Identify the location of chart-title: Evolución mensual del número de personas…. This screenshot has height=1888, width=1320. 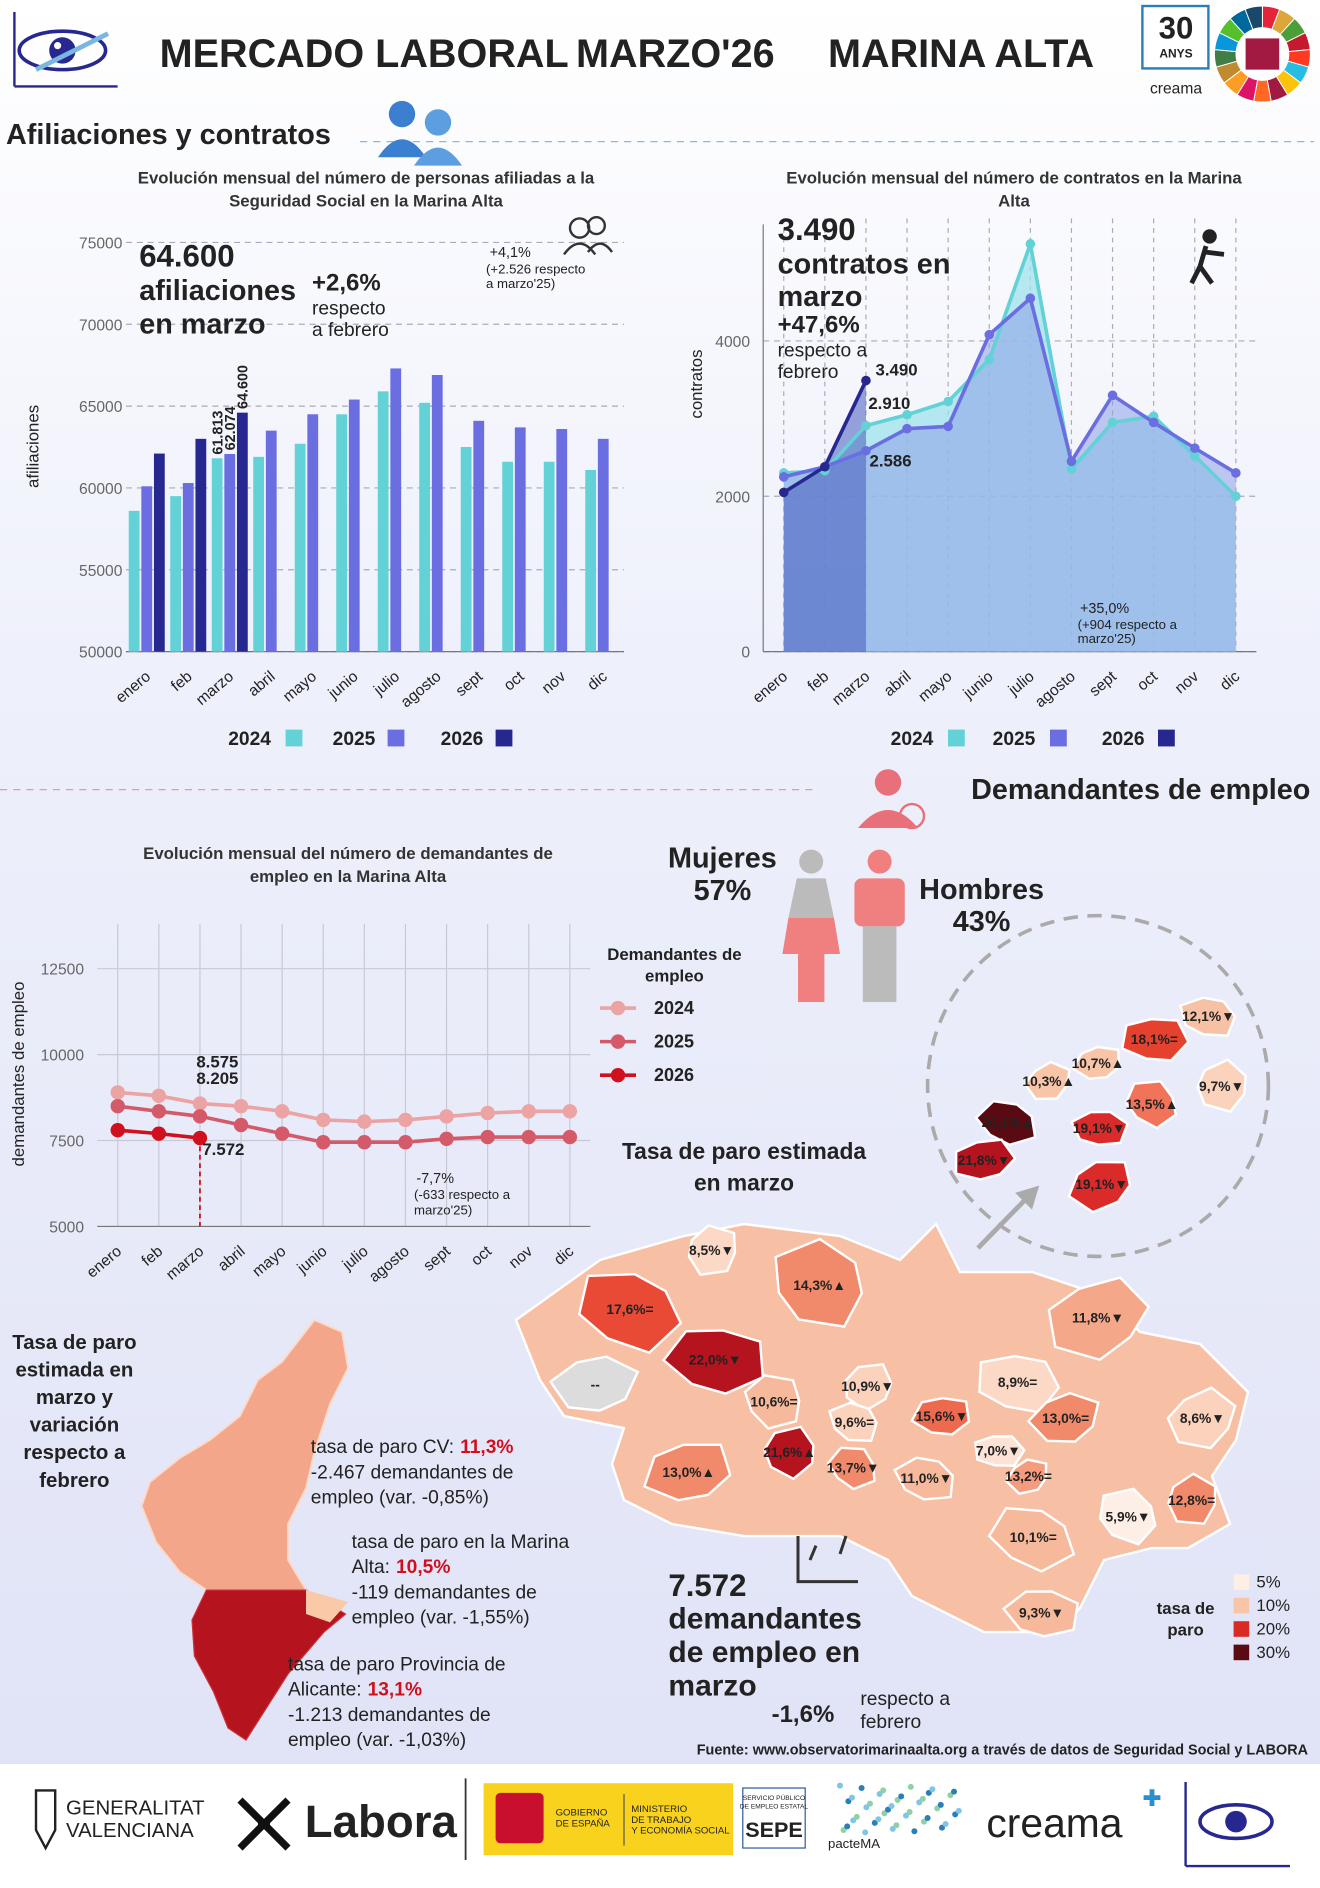
(366, 178).